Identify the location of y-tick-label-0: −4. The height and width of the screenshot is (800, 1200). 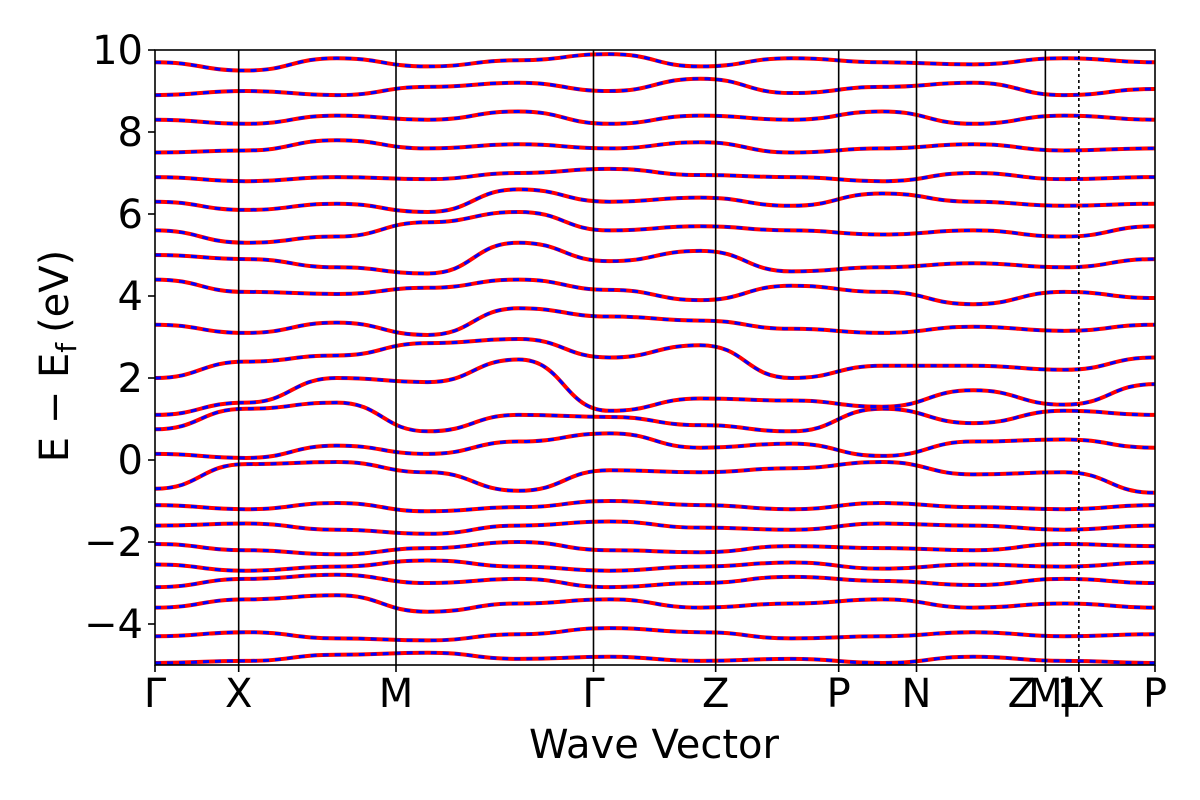
(113, 625).